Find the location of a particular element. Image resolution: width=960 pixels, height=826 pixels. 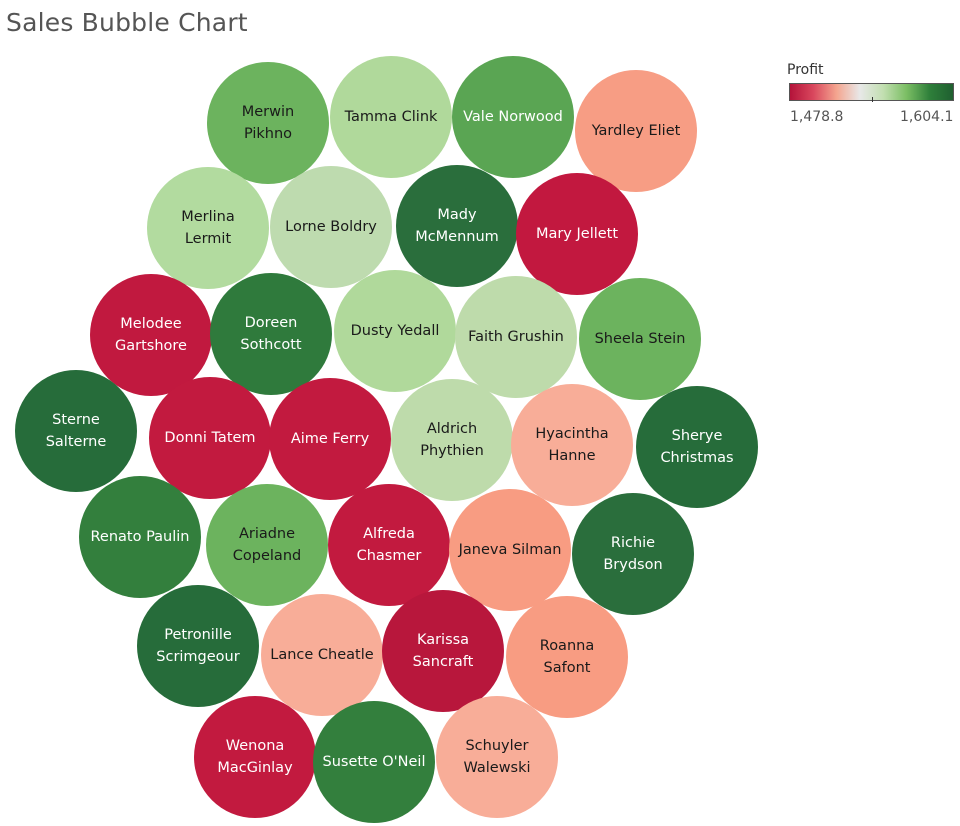

bubble-label: Doreen is located at coordinates (271, 323).